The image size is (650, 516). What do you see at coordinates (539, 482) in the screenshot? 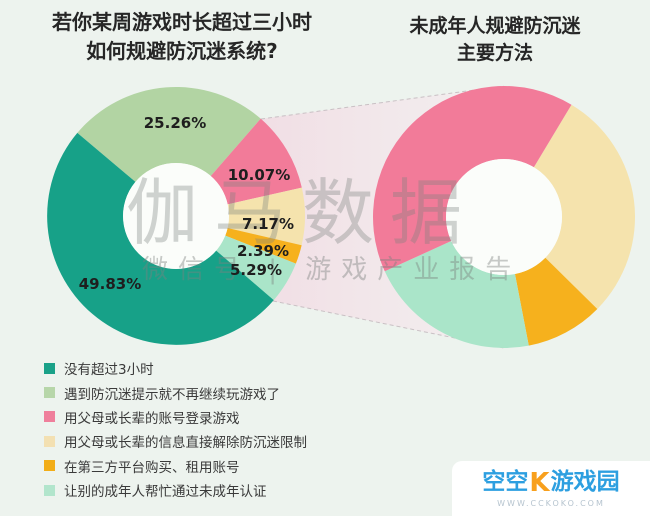
I see `logo-k-icon: K` at bounding box center [539, 482].